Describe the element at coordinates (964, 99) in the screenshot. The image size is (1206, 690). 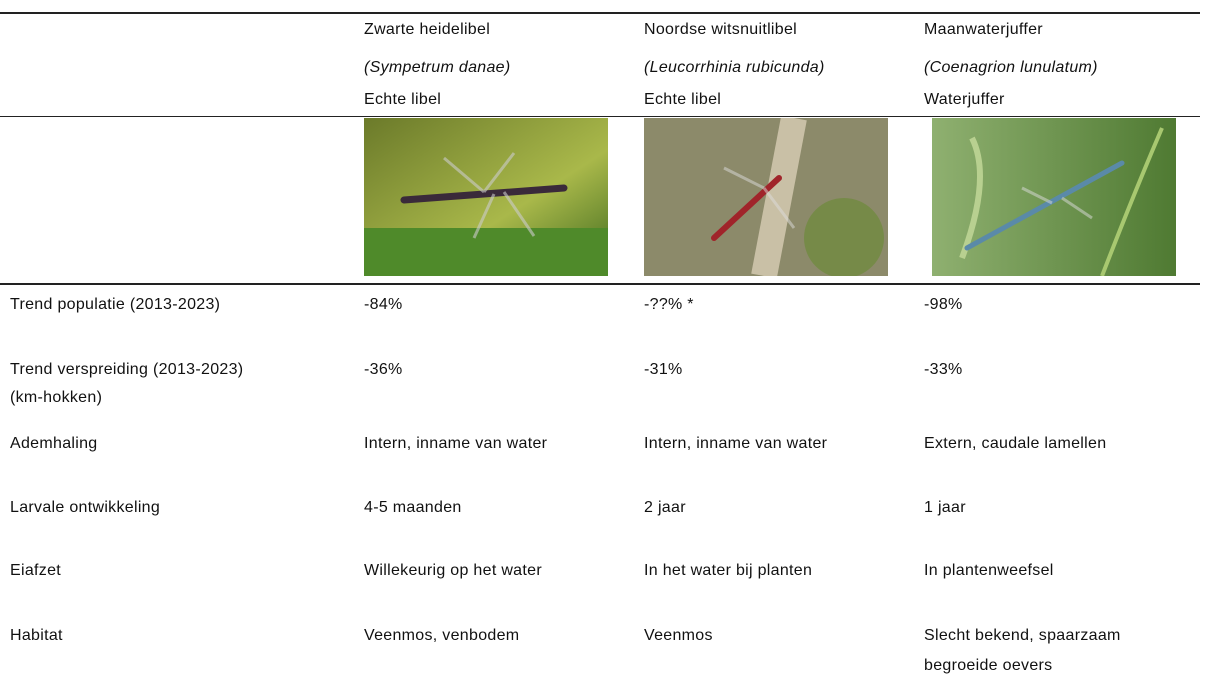
I see `species-type: Waterjuffer` at that location.